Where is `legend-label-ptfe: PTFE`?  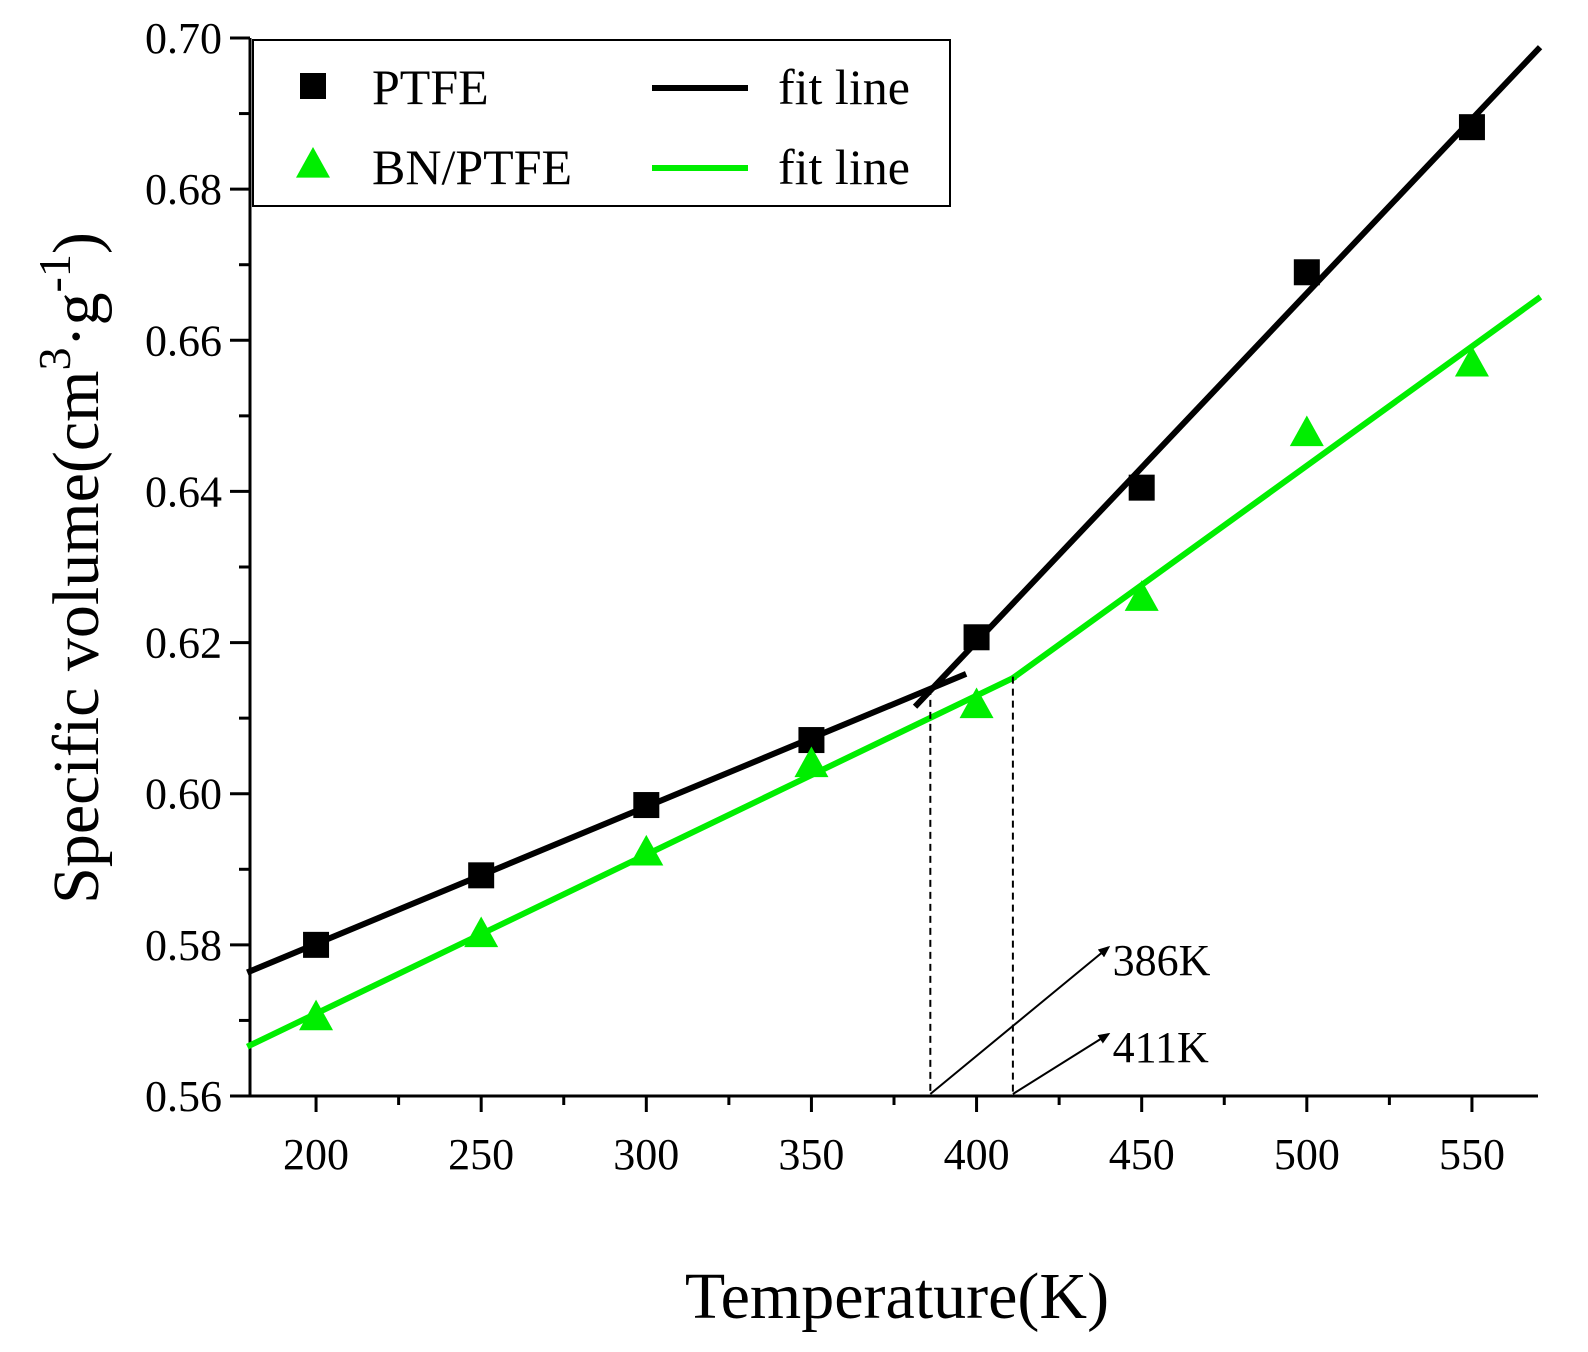 legend-label-ptfe: PTFE is located at coordinates (430, 87).